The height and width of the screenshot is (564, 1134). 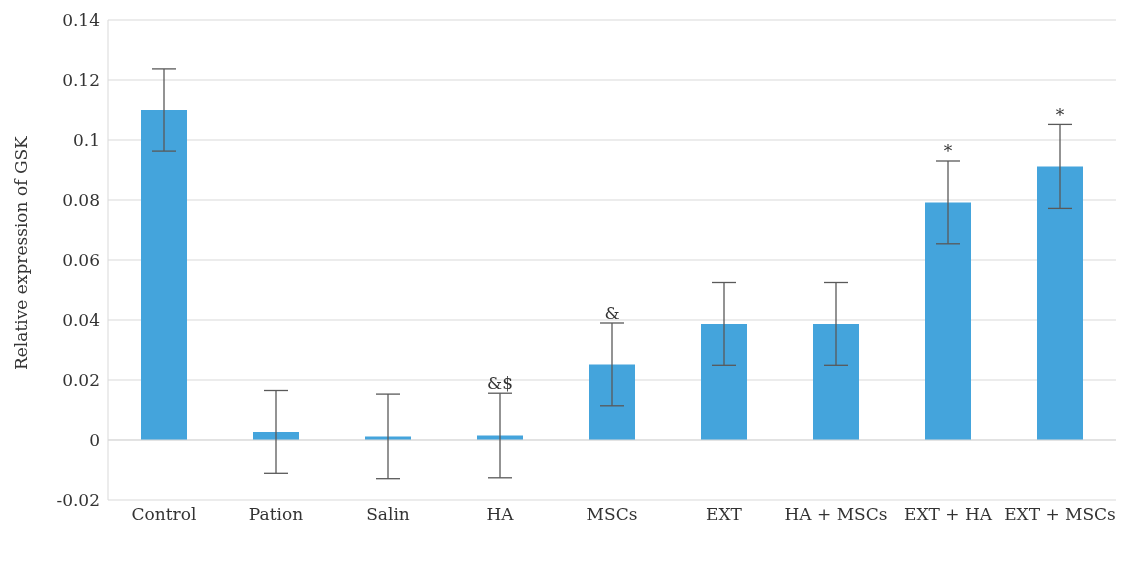 I want to click on y-tick-label: 0.14, so click(x=81, y=20).